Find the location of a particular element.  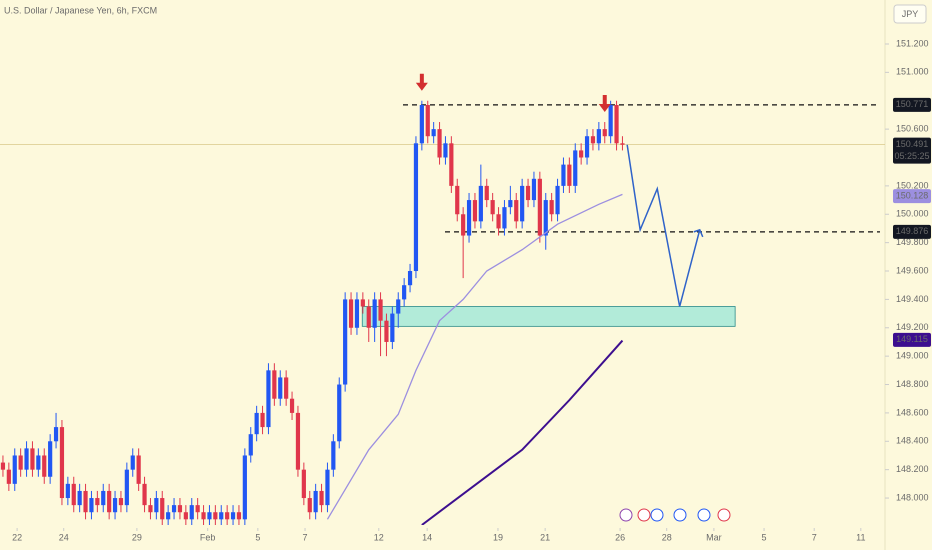

y-tick-label: 150.200 is located at coordinates (912, 185).